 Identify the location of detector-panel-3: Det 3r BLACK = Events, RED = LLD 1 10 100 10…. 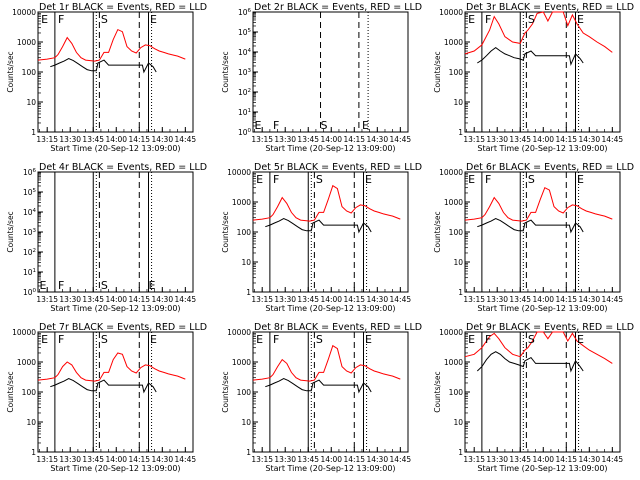
(533, 77).